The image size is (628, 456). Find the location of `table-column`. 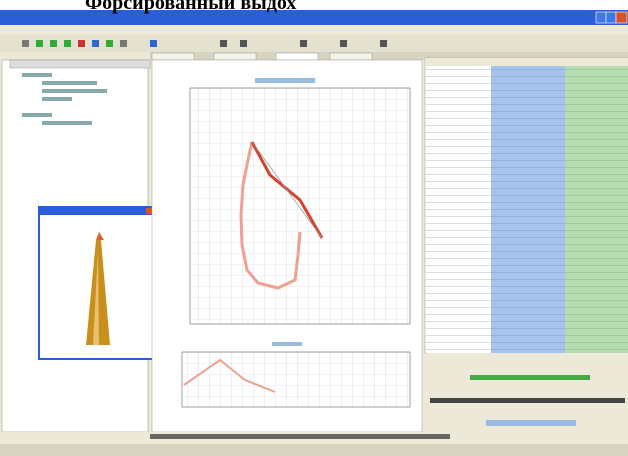

table-column is located at coordinates (458, 209).